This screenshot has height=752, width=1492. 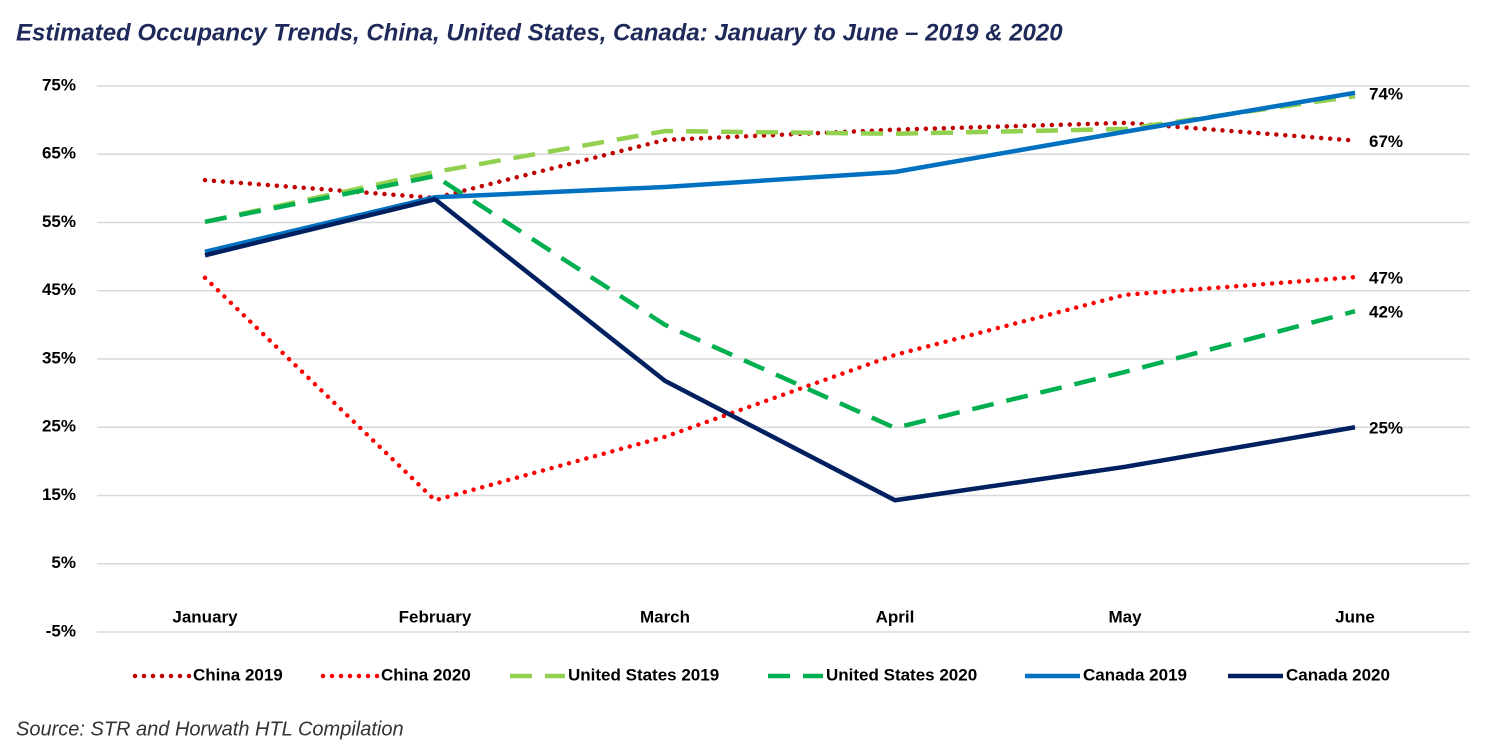 I want to click on x-tick-label: February, so click(x=435, y=616).